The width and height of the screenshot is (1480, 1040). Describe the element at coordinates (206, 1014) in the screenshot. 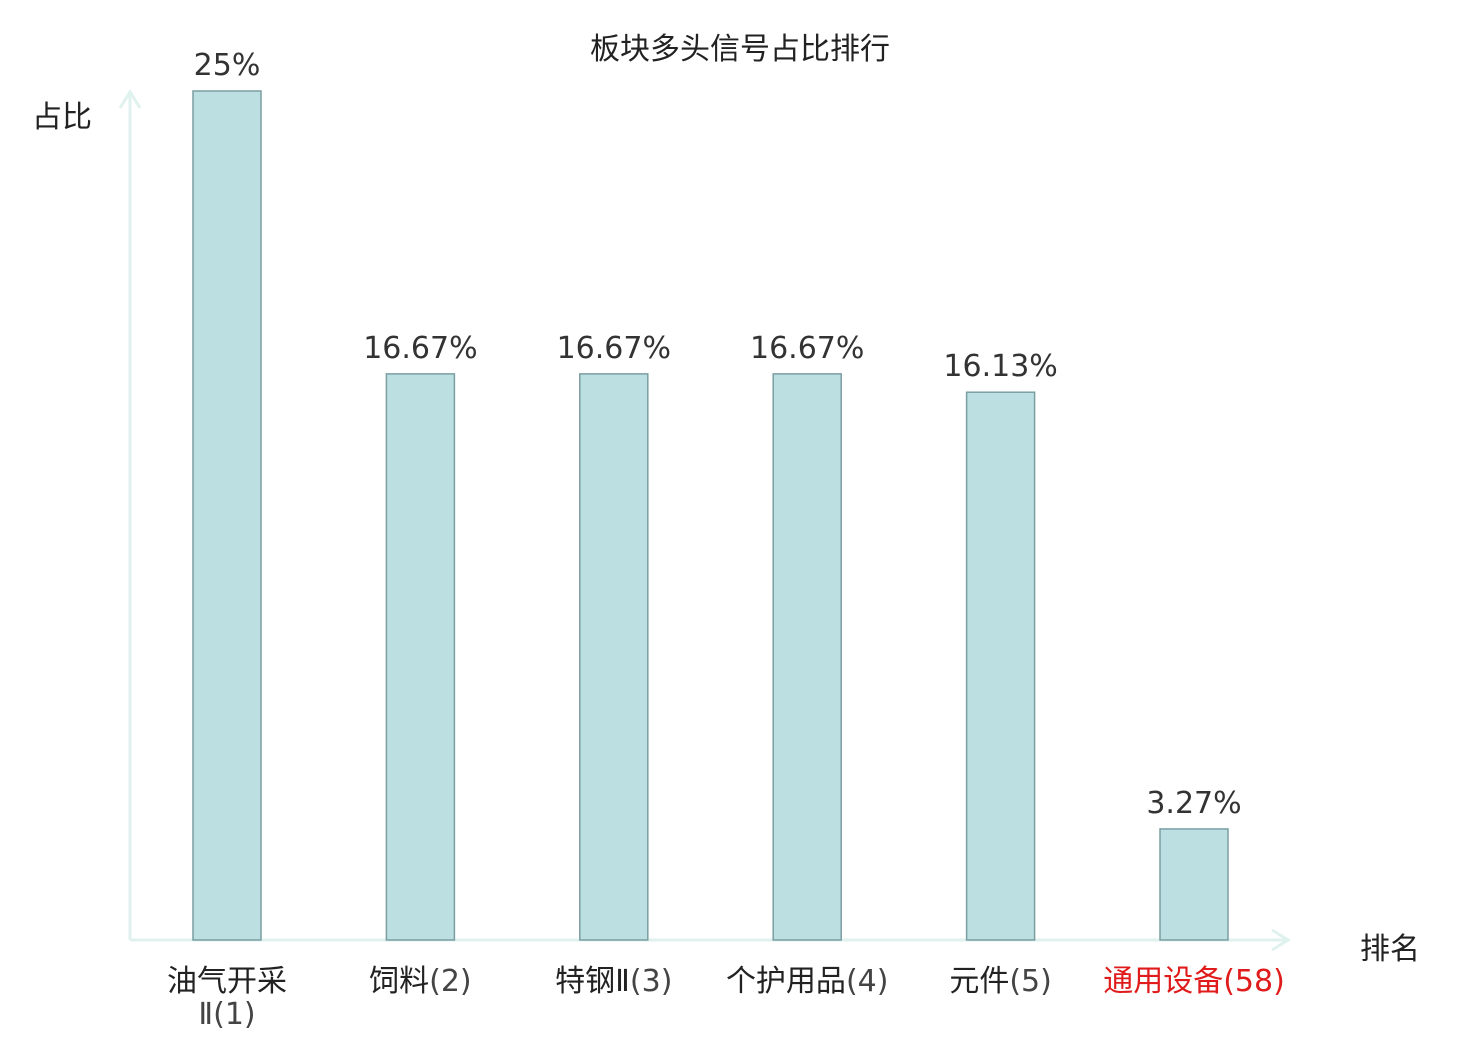

I see `category-name-suffix: Ⅱ` at that location.